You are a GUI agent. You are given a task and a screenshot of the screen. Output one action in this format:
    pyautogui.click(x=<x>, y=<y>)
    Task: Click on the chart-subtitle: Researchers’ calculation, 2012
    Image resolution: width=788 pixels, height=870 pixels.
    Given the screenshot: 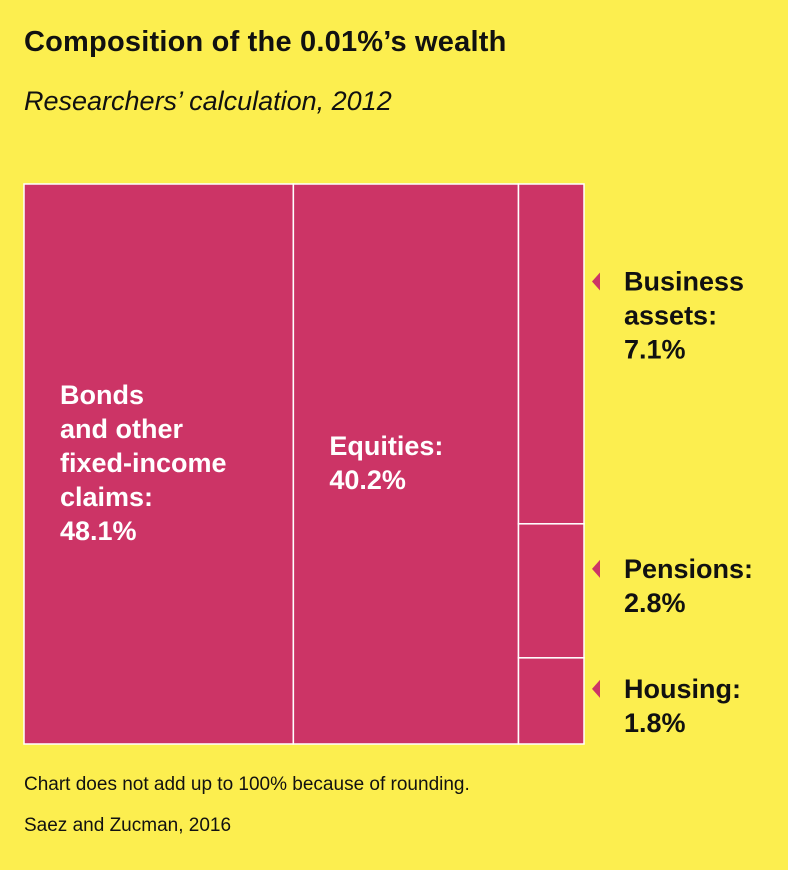 What is the action you would take?
    pyautogui.click(x=208, y=101)
    